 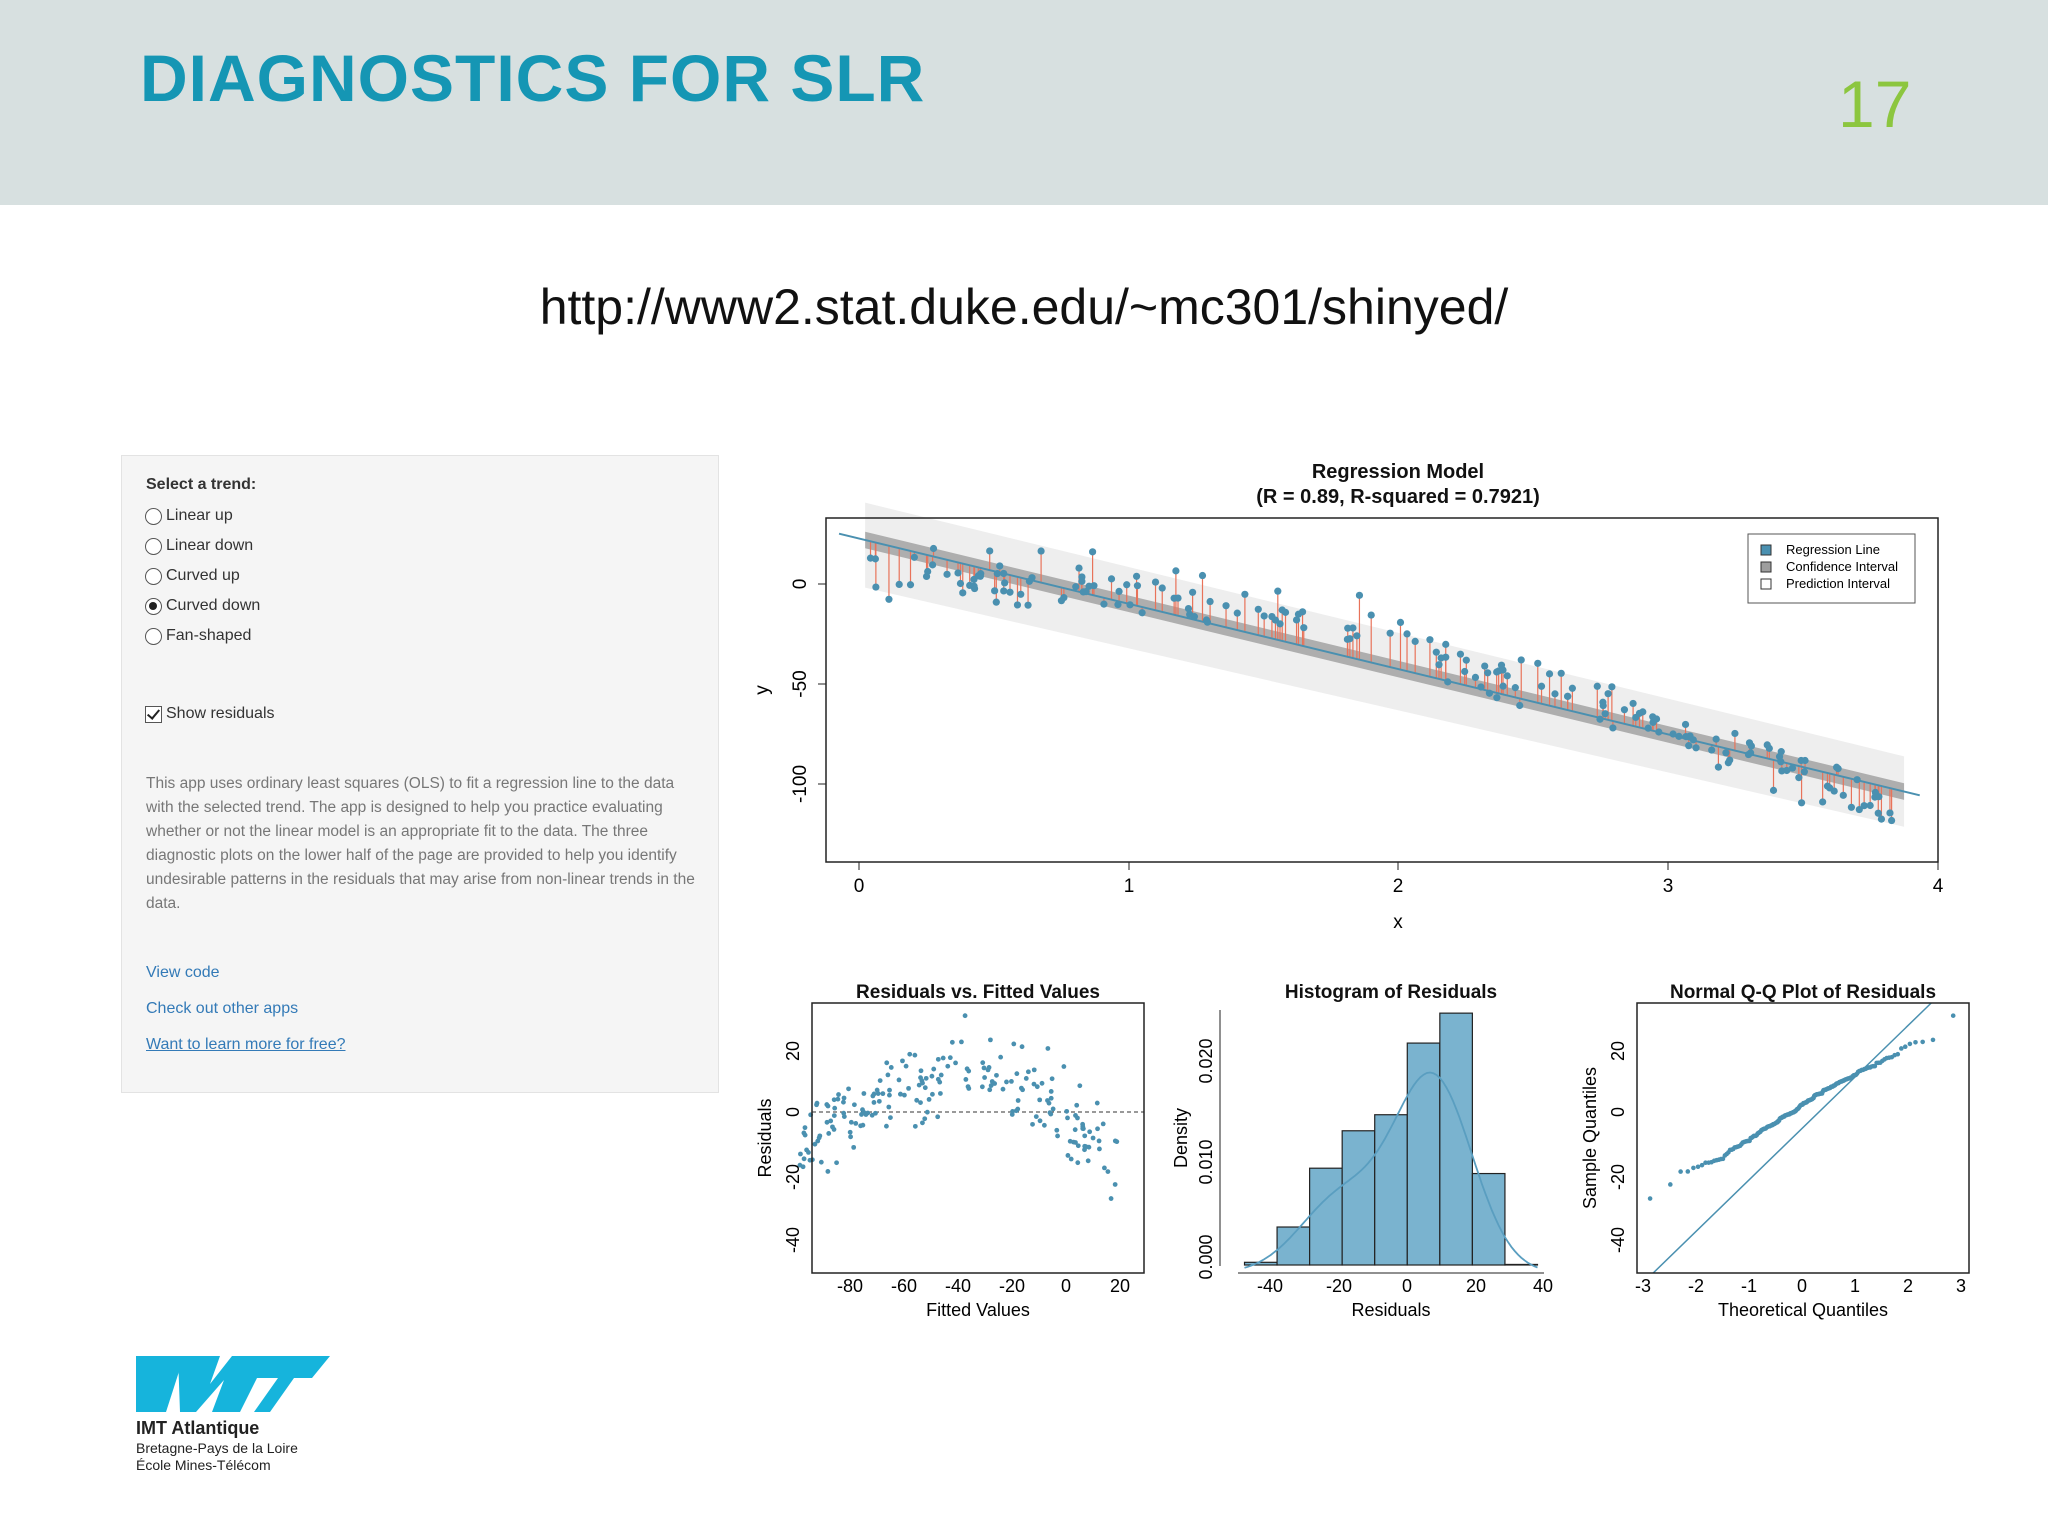 I want to click on radio-linear-up: Linear up, so click(x=189, y=516).